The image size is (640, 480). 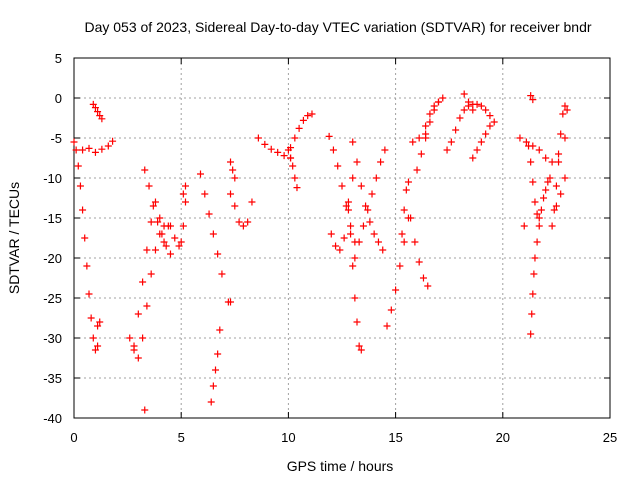 I want to click on series-arc-1b, so click(x=98, y=146).